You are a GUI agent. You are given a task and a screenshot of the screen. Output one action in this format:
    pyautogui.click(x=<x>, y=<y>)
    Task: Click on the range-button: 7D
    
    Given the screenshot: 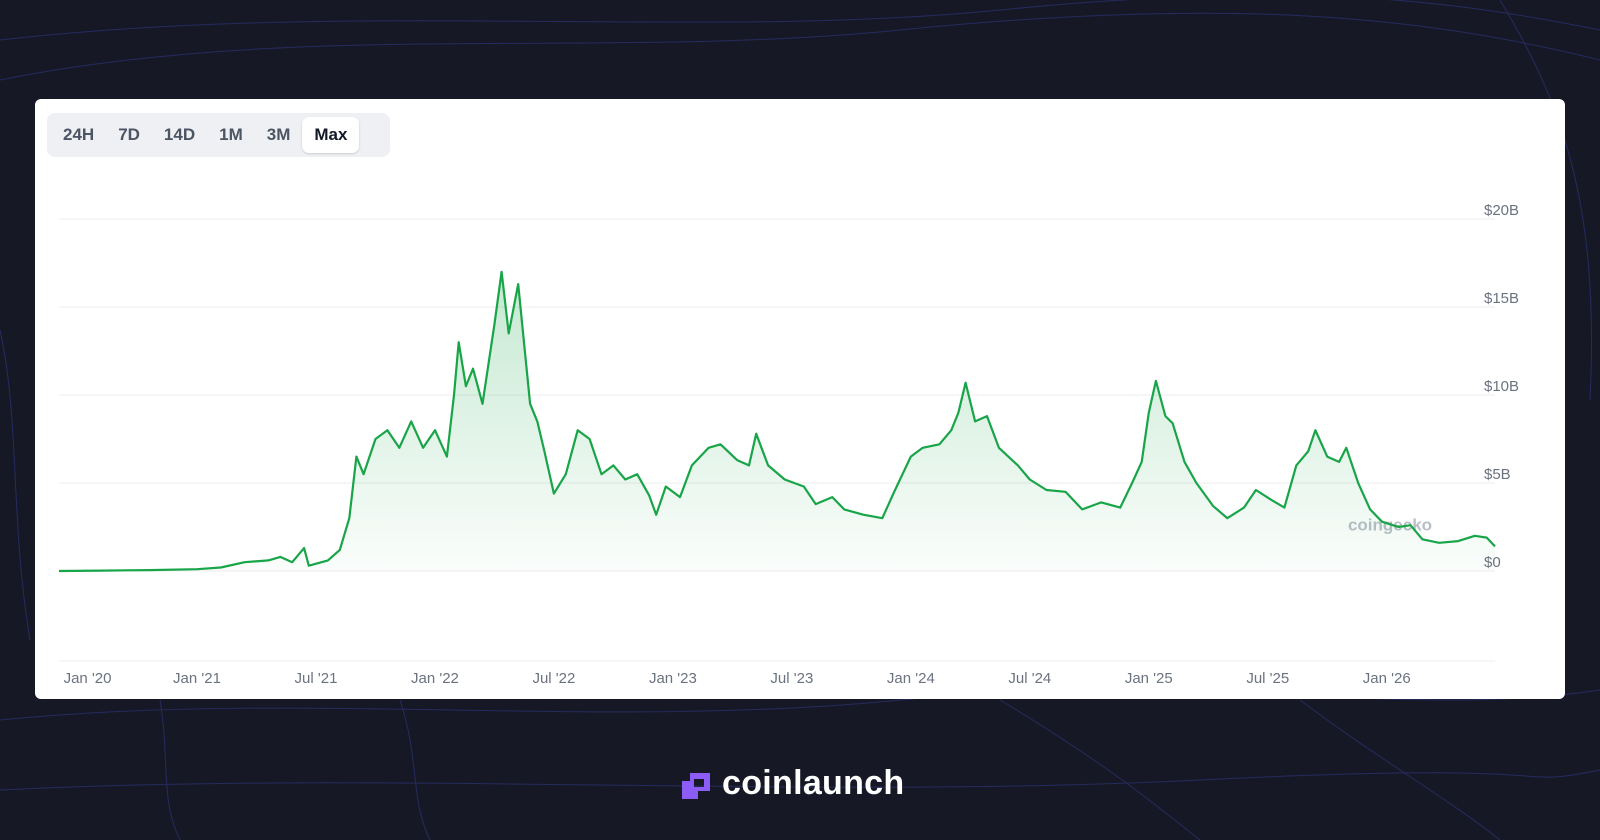 What is the action you would take?
    pyautogui.click(x=129, y=134)
    